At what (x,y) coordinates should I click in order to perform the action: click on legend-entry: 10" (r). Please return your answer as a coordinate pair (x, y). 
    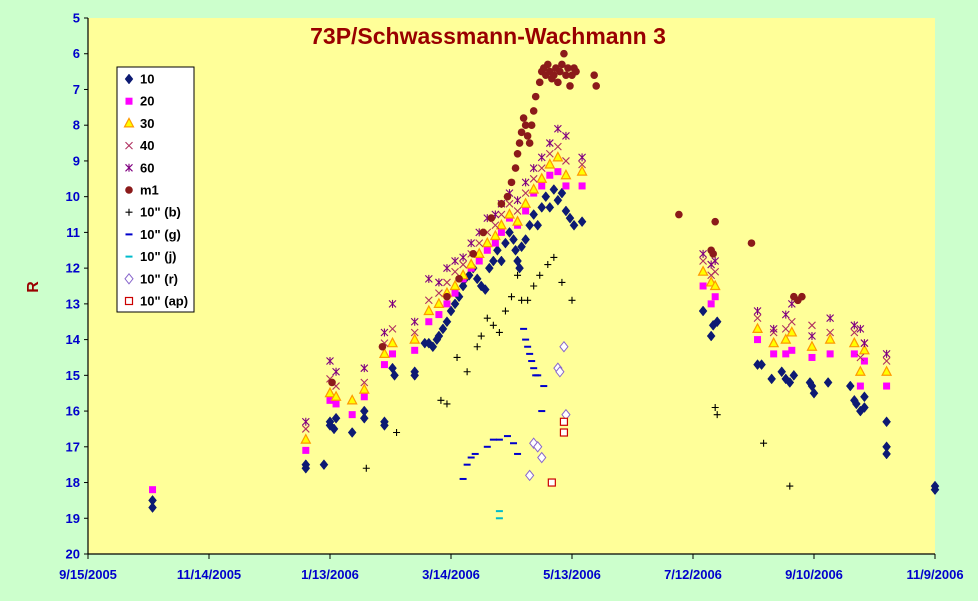
    Looking at the image, I should click on (159, 278).